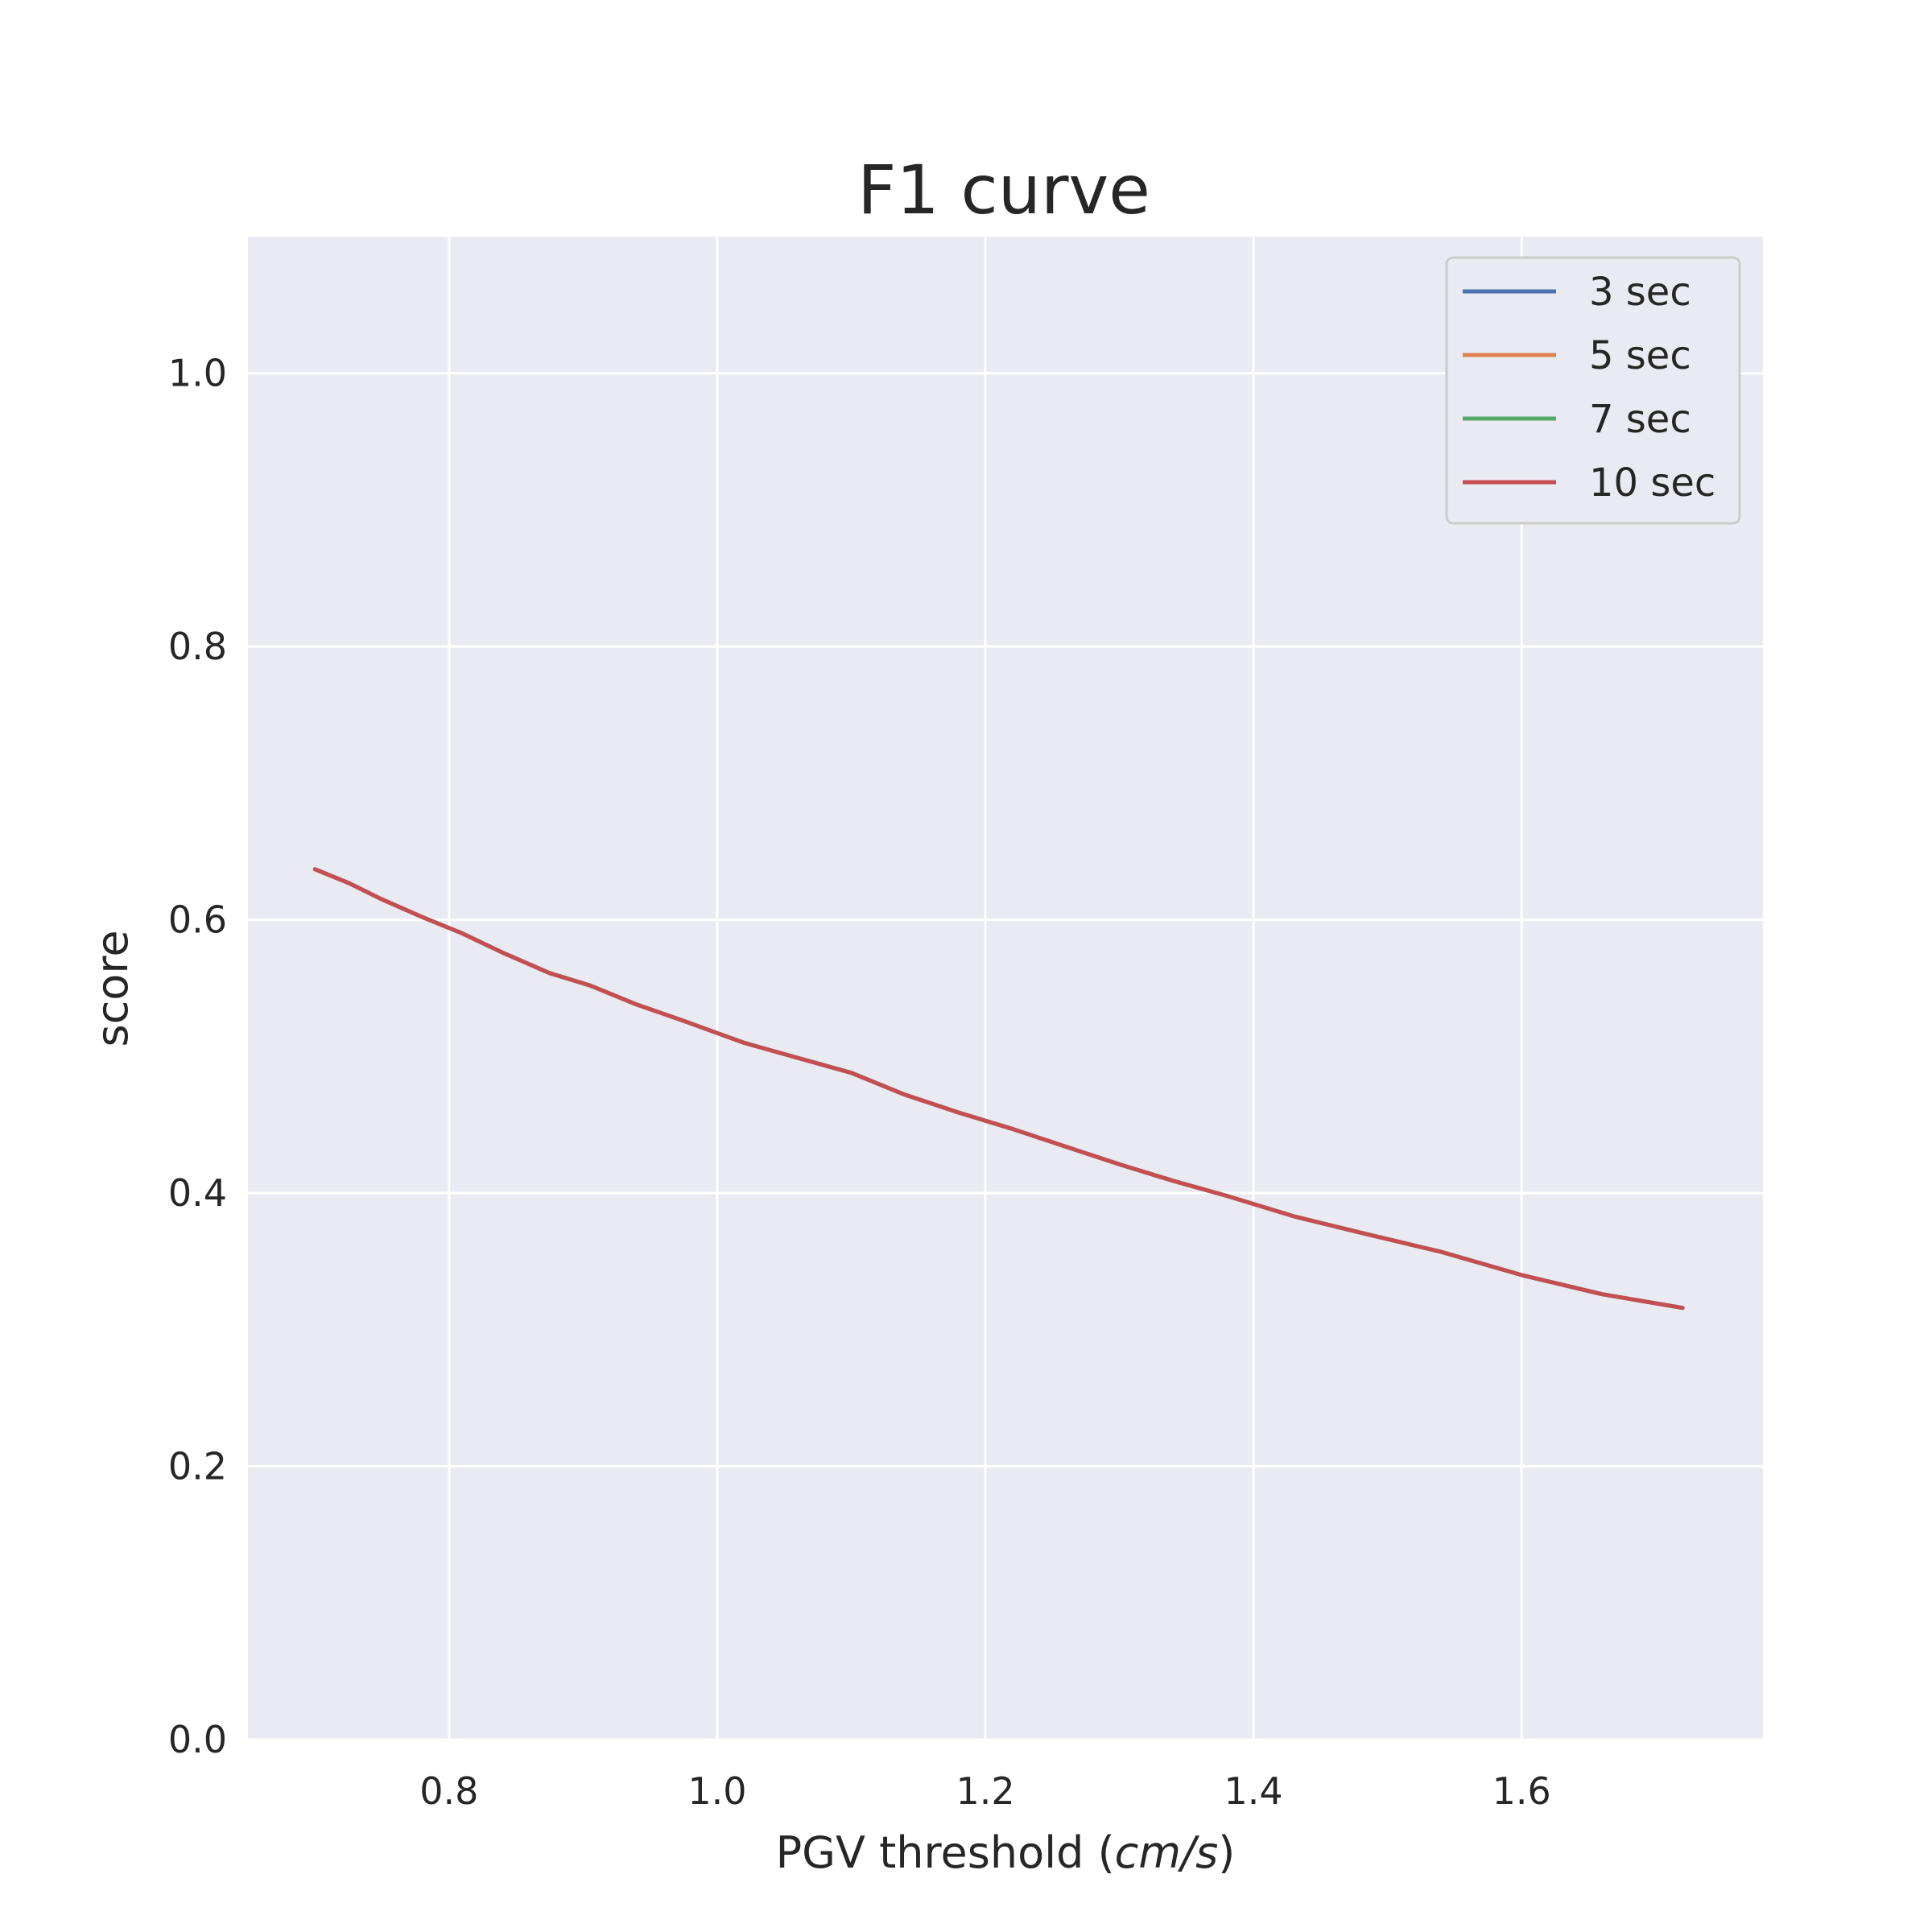 This screenshot has height=1932, width=1932. What do you see at coordinates (1589, 388) in the screenshot?
I see `legend-items: 3 sec 5 sec 7 sec 10 sec` at bounding box center [1589, 388].